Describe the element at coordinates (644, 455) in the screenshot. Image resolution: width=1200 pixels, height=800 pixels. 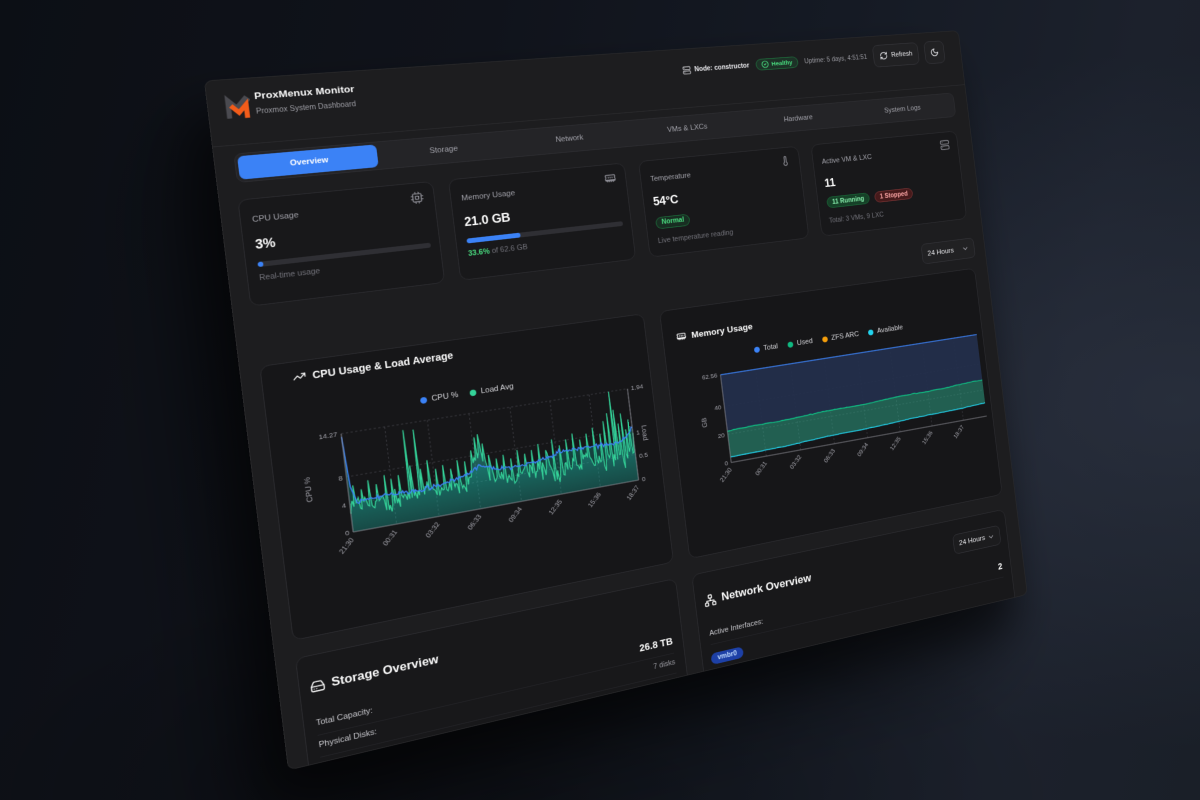
I see `svg-text: 0.5` at that location.